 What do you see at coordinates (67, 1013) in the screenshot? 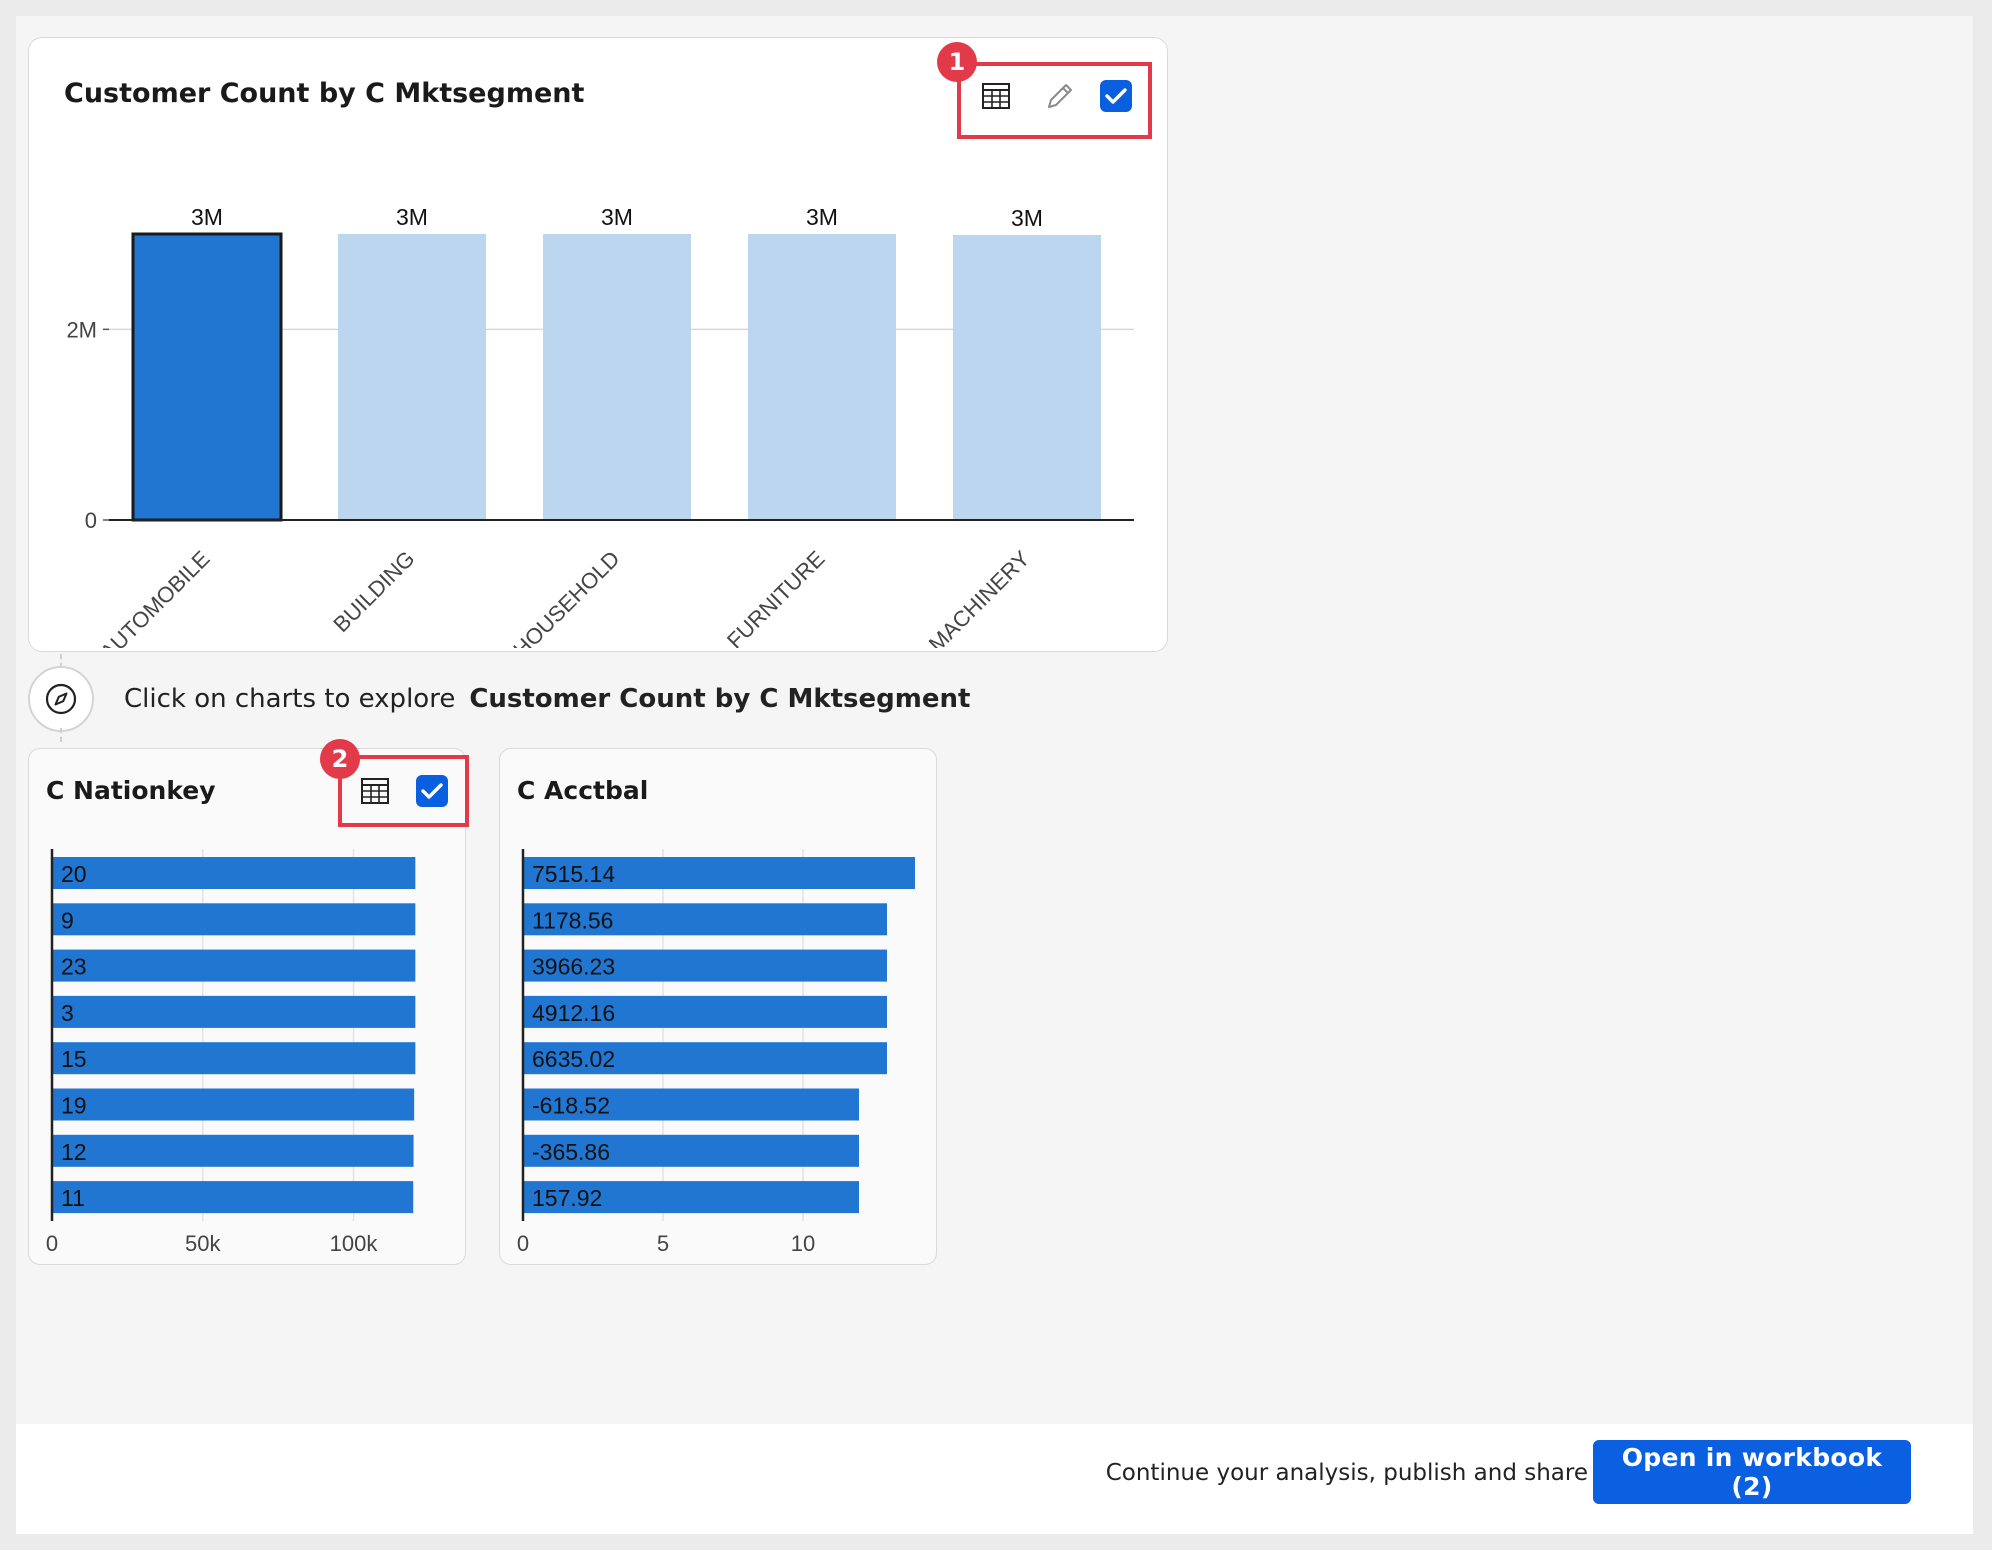
I see `bar-label: 3` at bounding box center [67, 1013].